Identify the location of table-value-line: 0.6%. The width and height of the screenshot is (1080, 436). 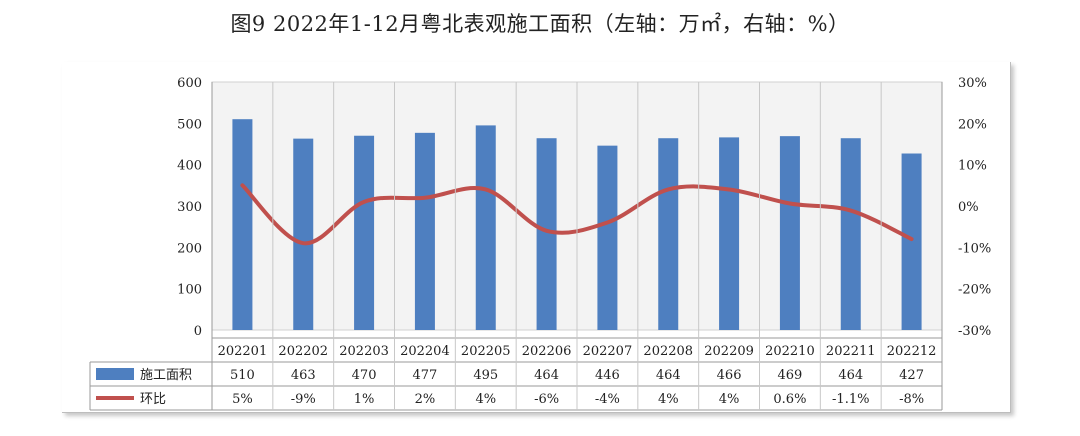
(789, 399).